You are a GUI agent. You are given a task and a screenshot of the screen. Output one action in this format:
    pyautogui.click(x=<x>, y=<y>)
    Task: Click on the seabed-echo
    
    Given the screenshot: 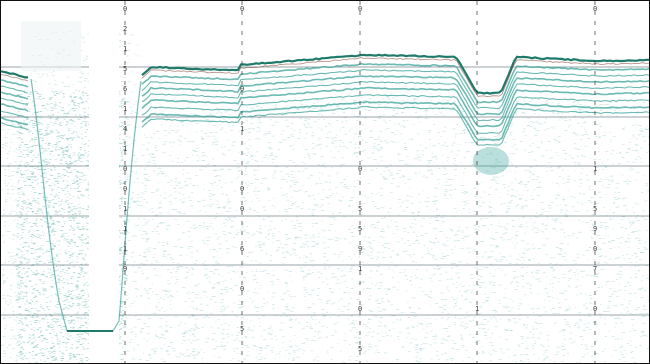 What is the action you would take?
    pyautogui.click(x=325, y=77)
    